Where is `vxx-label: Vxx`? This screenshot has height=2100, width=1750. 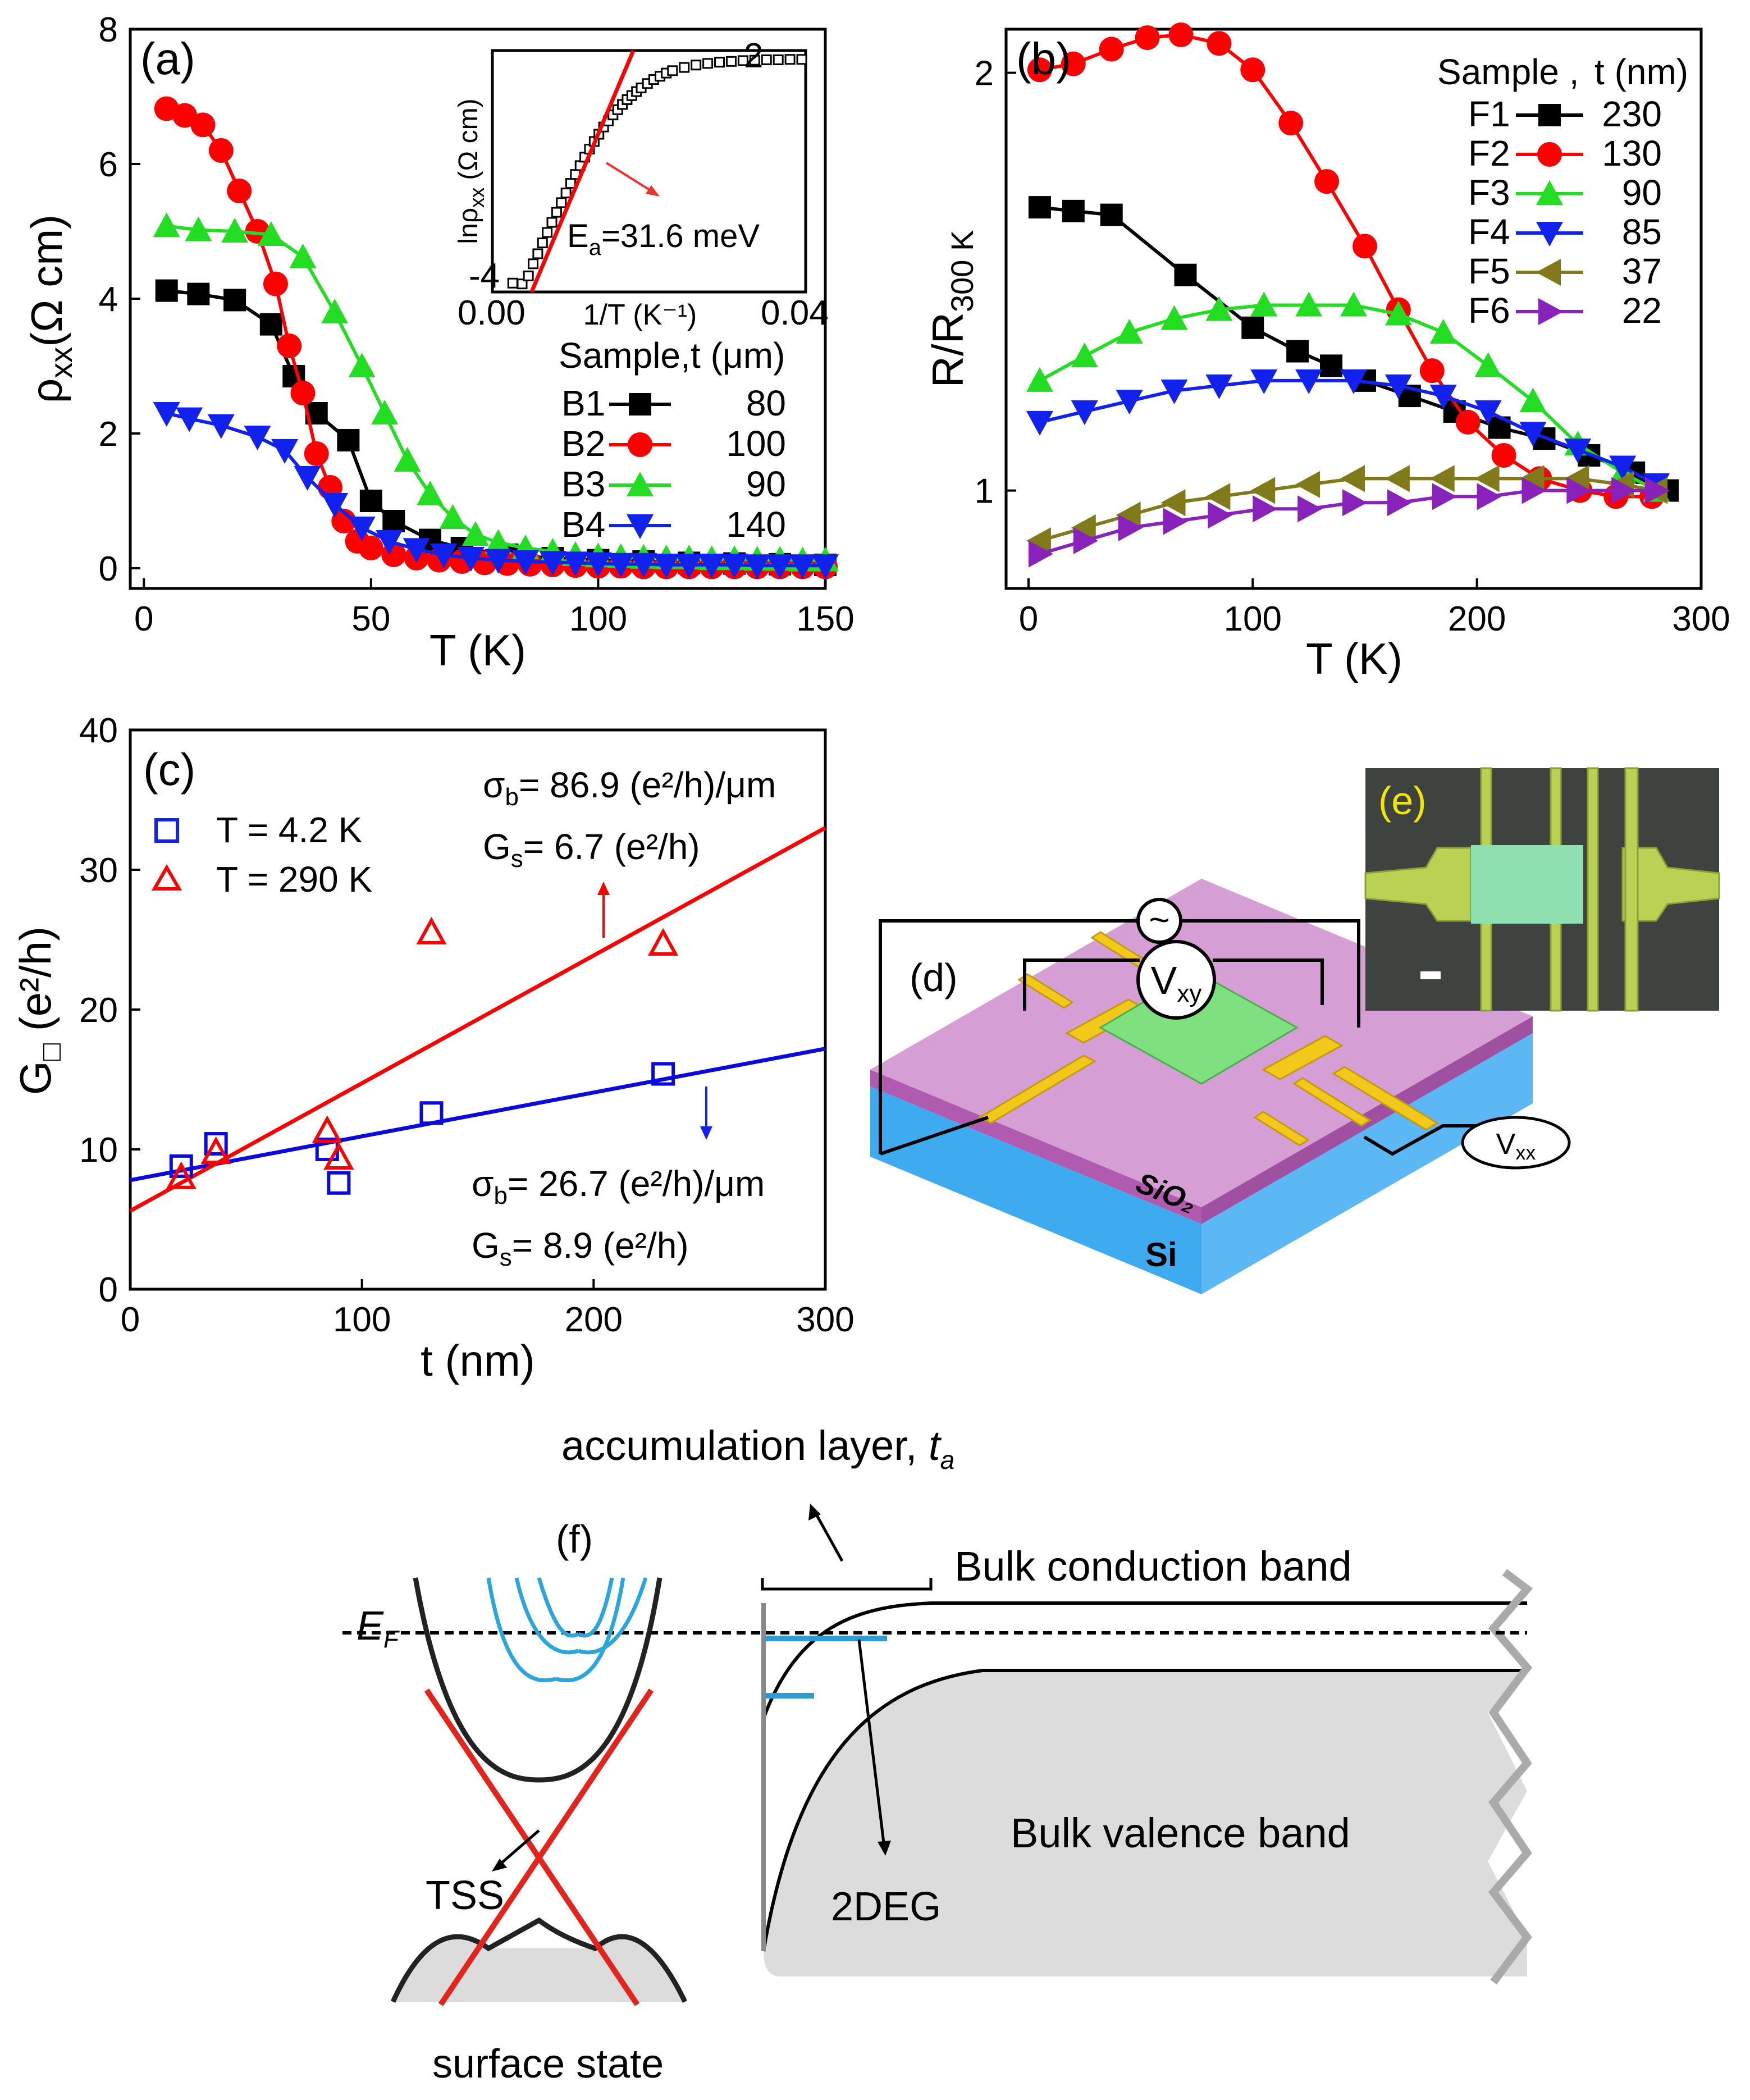 vxx-label: Vxx is located at coordinates (1516, 1146).